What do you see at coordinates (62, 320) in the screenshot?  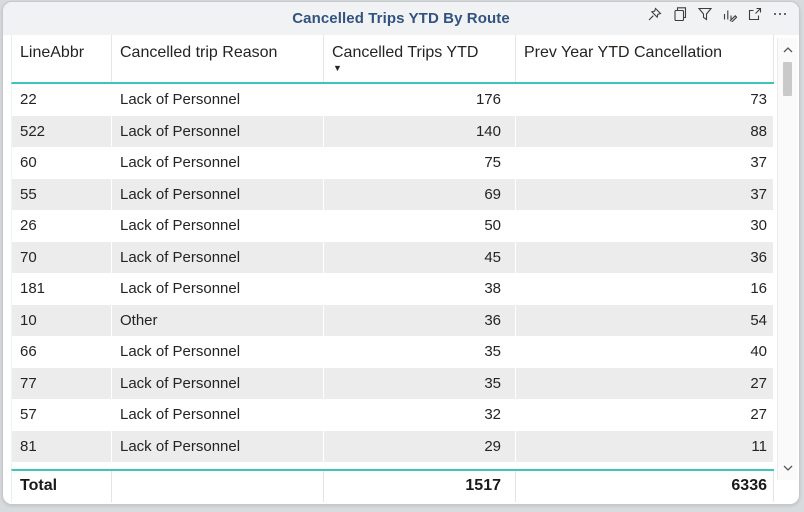 I see `cell-lineabbr: 10` at bounding box center [62, 320].